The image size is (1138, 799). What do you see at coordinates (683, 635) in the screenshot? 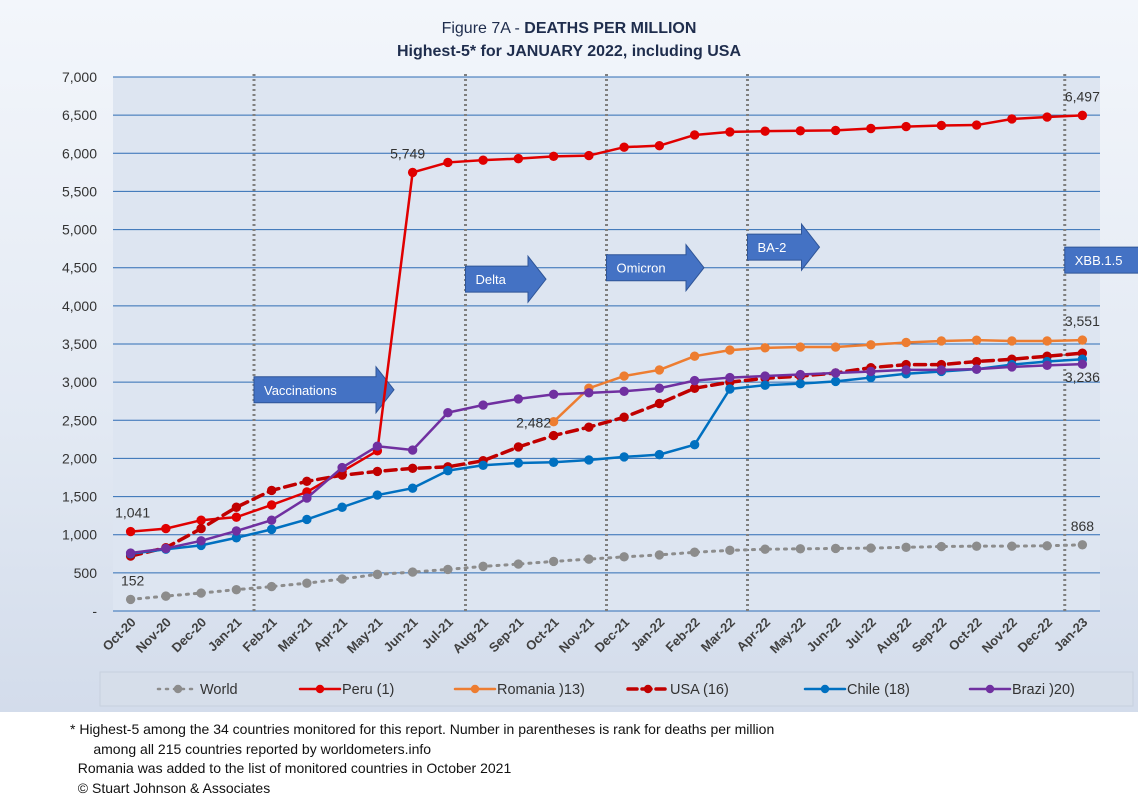
I see `x-tick-label: Feb-22` at bounding box center [683, 635].